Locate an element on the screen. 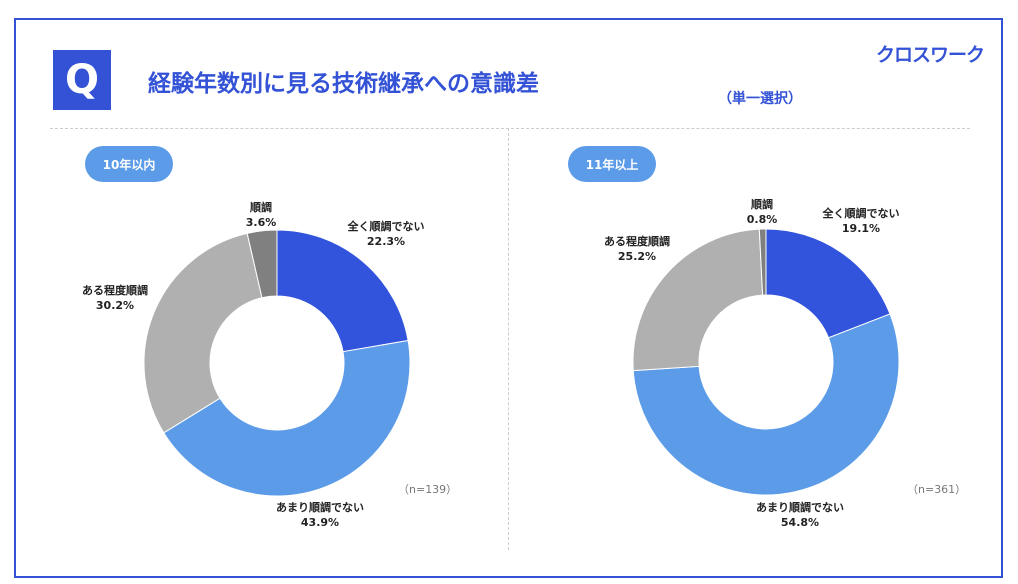 This screenshot has width=1018, height=584. q-badge: Q is located at coordinates (82, 80).